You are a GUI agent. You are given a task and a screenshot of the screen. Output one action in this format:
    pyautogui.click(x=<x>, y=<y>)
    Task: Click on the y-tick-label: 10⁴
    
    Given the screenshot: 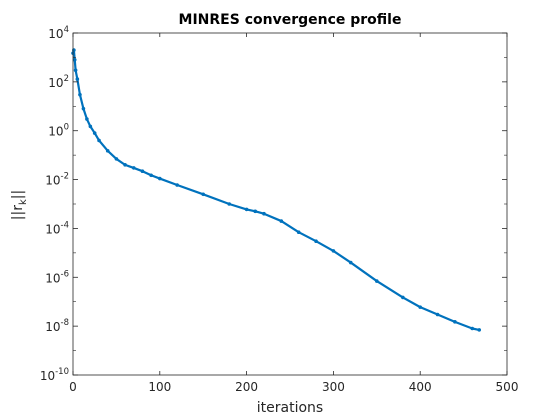 What is the action you would take?
    pyautogui.click(x=58, y=33)
    